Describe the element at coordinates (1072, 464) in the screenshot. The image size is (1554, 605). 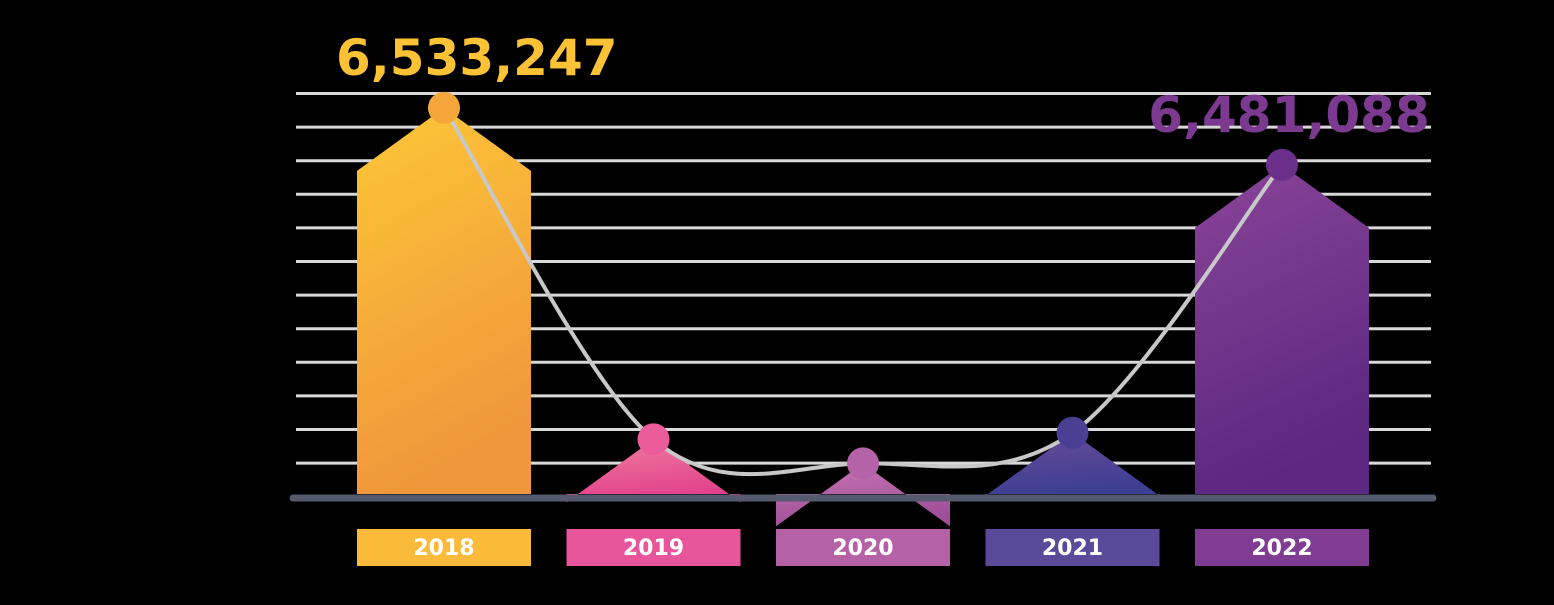
I see `bar-2021` at that location.